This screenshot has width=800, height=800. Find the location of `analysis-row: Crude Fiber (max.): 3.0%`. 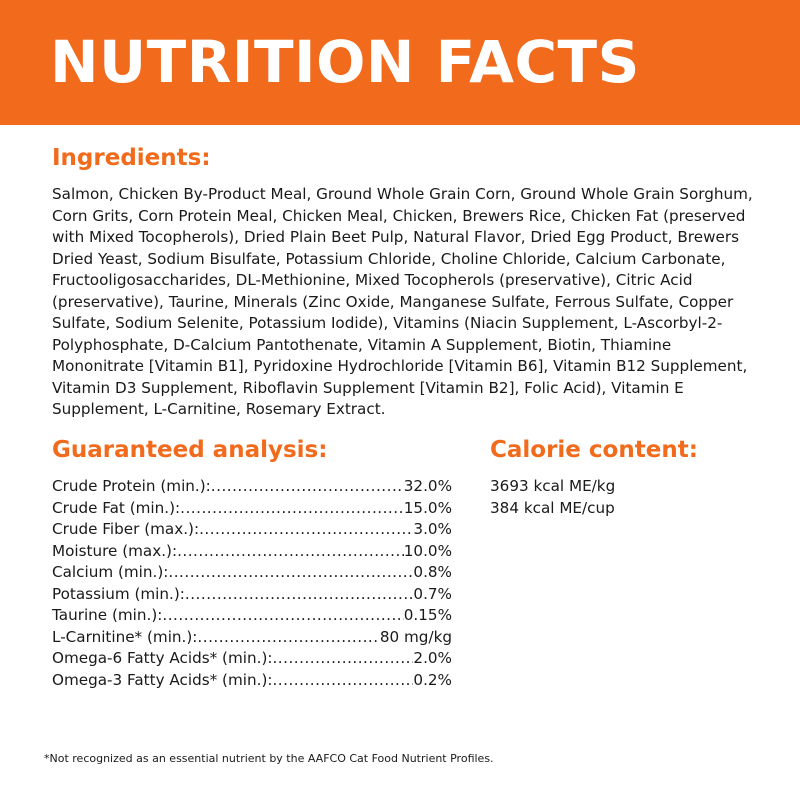

analysis-row: Crude Fiber (max.): 3.0% is located at coordinates (252, 530).